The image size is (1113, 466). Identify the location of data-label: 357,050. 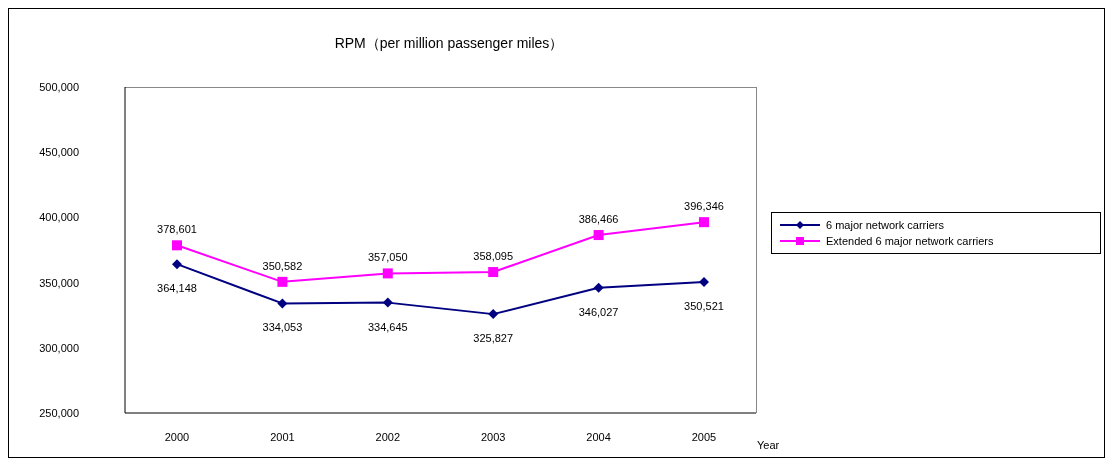
(387, 257).